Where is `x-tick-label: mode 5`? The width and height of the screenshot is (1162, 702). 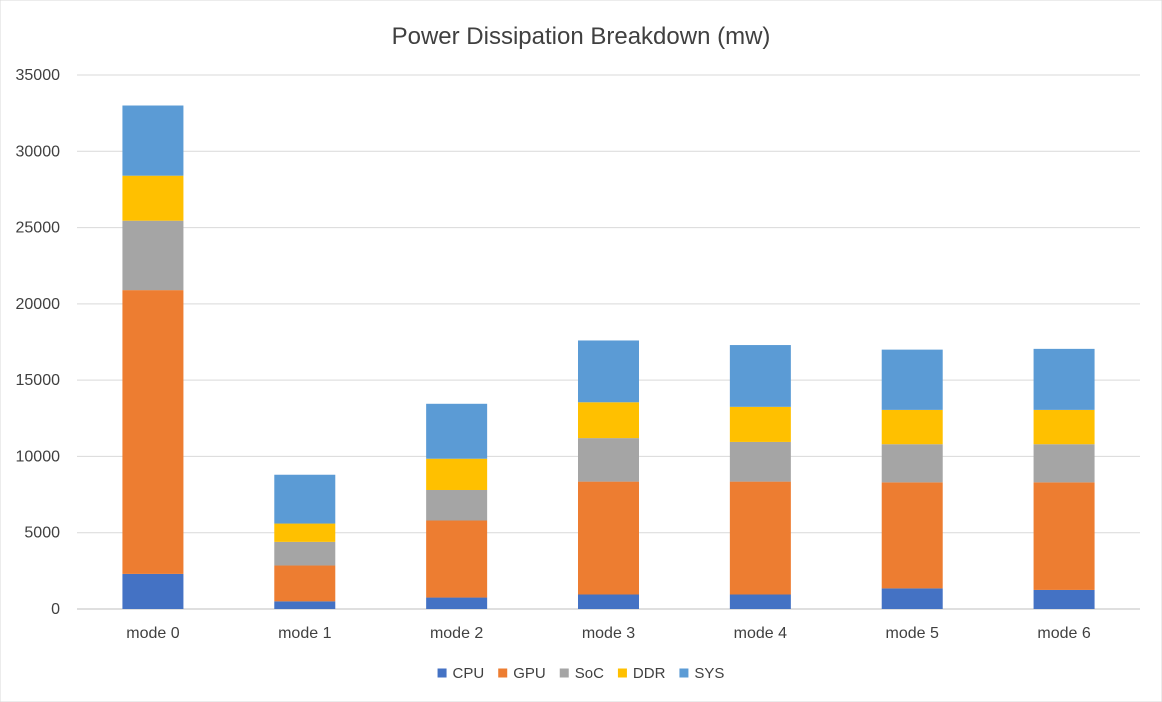
x-tick-label: mode 5 is located at coordinates (912, 633).